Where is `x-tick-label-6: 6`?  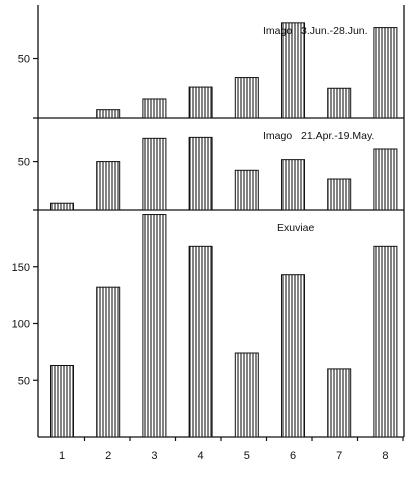
x-tick-label-6: 6 is located at coordinates (293, 456).